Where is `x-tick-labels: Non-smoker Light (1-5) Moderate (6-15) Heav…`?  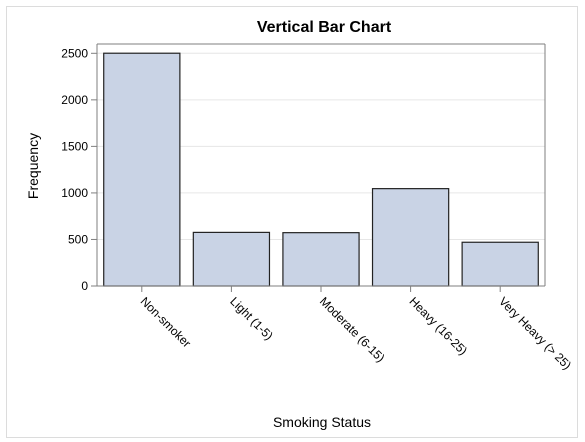
x-tick-labels: Non-smoker Light (1-5) Moderate (6-15) Heav… is located at coordinates (356, 333).